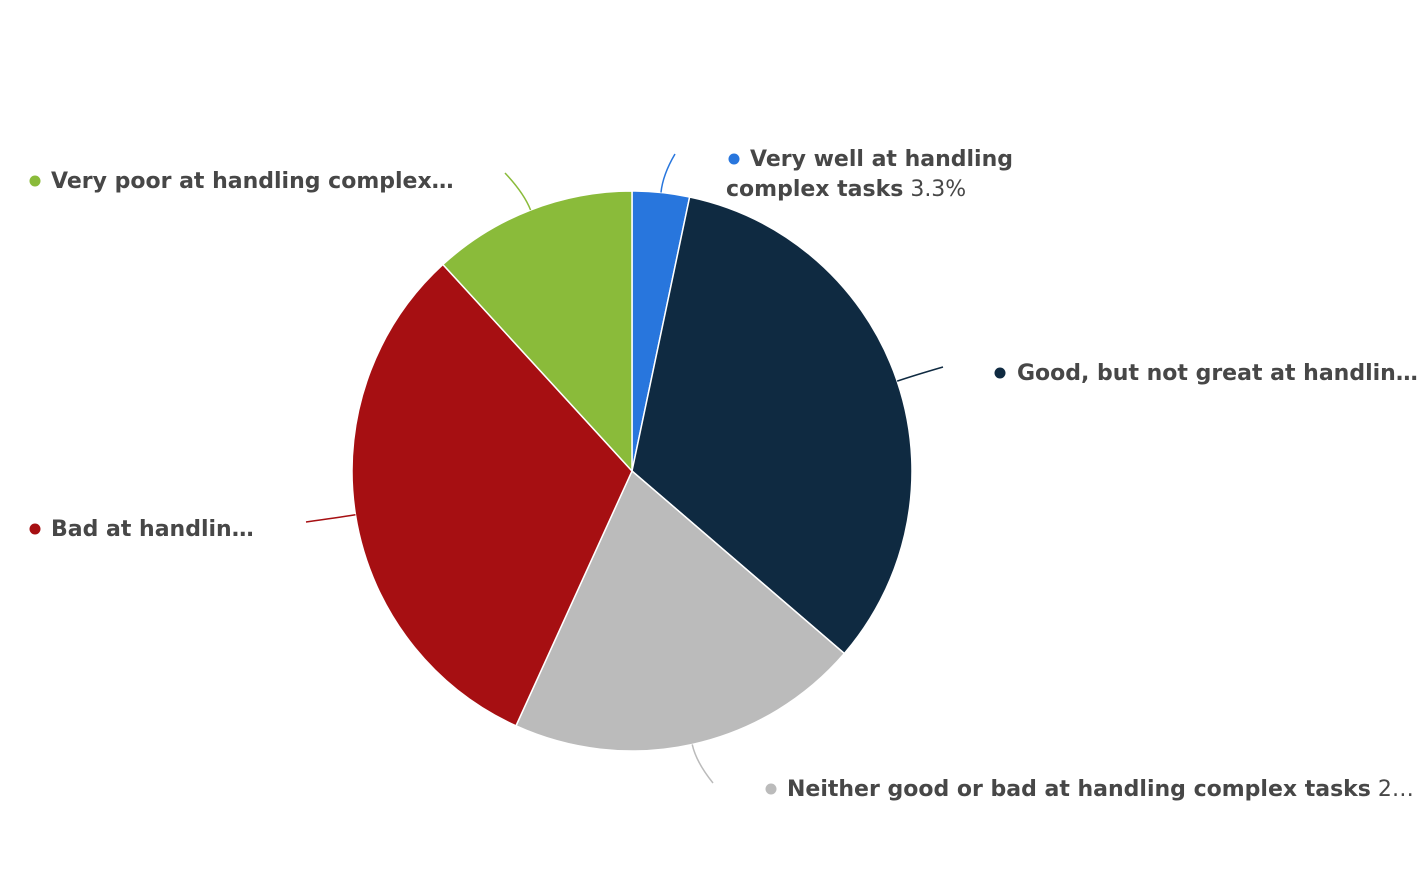 This screenshot has height=880, width=1428. Describe the element at coordinates (734, 159) in the screenshot. I see `legend-marker-very-well-at-handling-complex-tasks` at that location.